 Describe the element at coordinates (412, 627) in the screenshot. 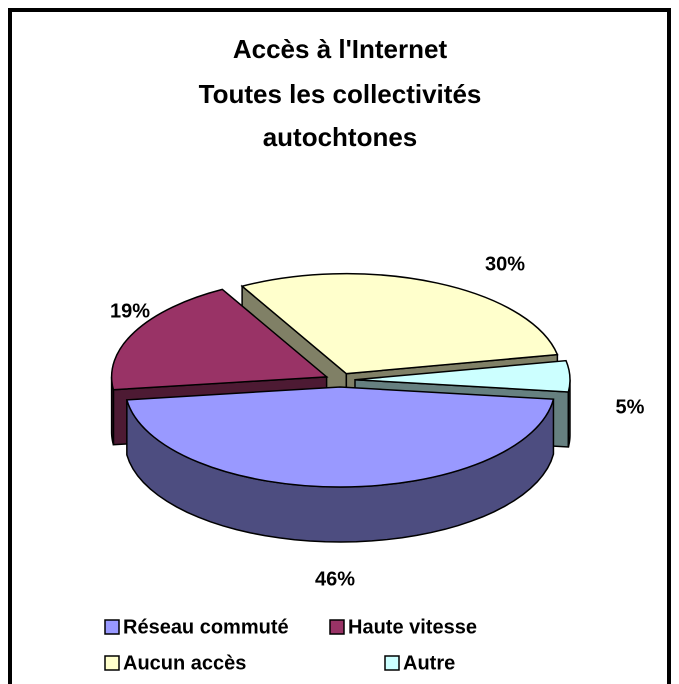

I see `legend-label: Haute vitesse` at that location.